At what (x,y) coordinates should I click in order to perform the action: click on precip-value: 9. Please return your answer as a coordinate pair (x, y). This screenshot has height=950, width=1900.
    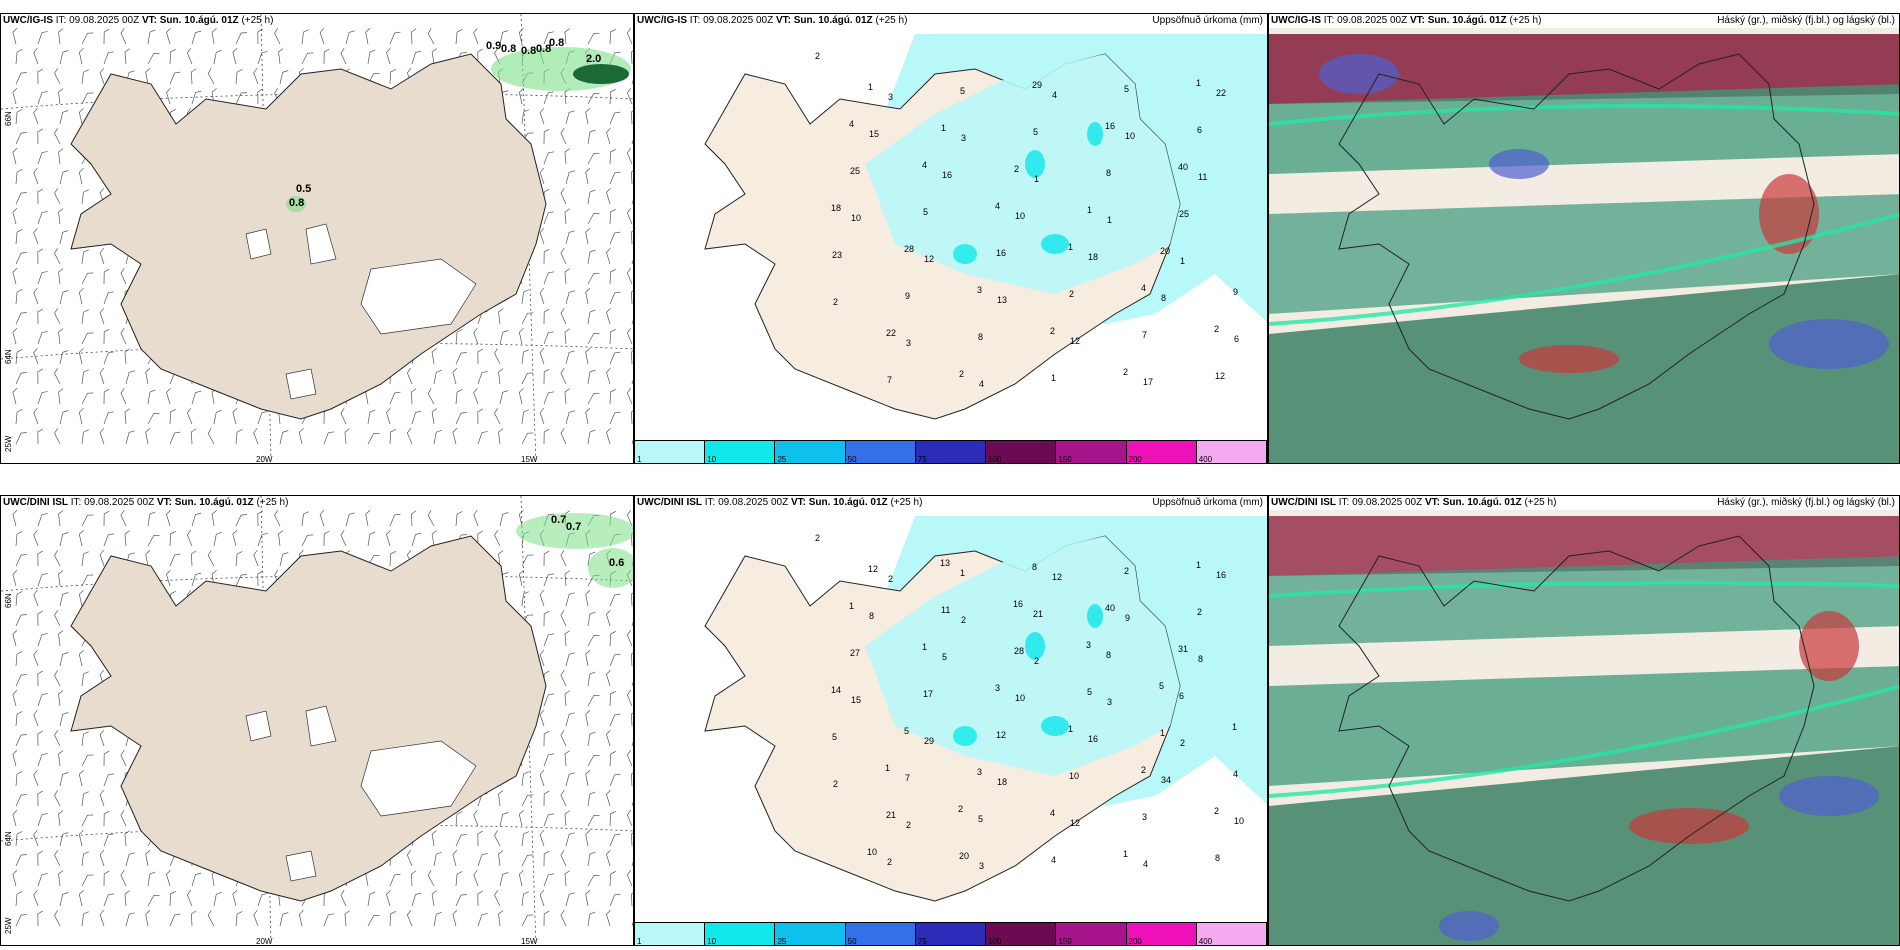
    Looking at the image, I should click on (1235, 292).